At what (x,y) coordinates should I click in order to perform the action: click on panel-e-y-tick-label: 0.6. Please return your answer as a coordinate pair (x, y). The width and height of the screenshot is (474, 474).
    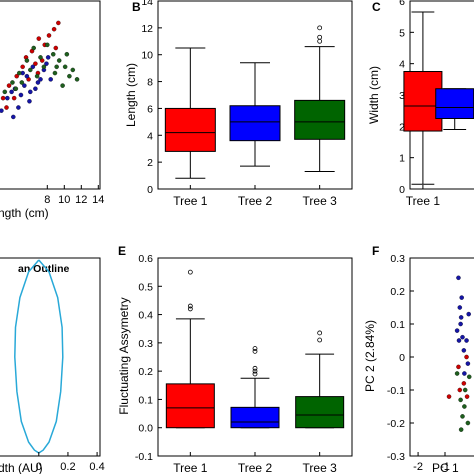
    Looking at the image, I should click on (145, 259).